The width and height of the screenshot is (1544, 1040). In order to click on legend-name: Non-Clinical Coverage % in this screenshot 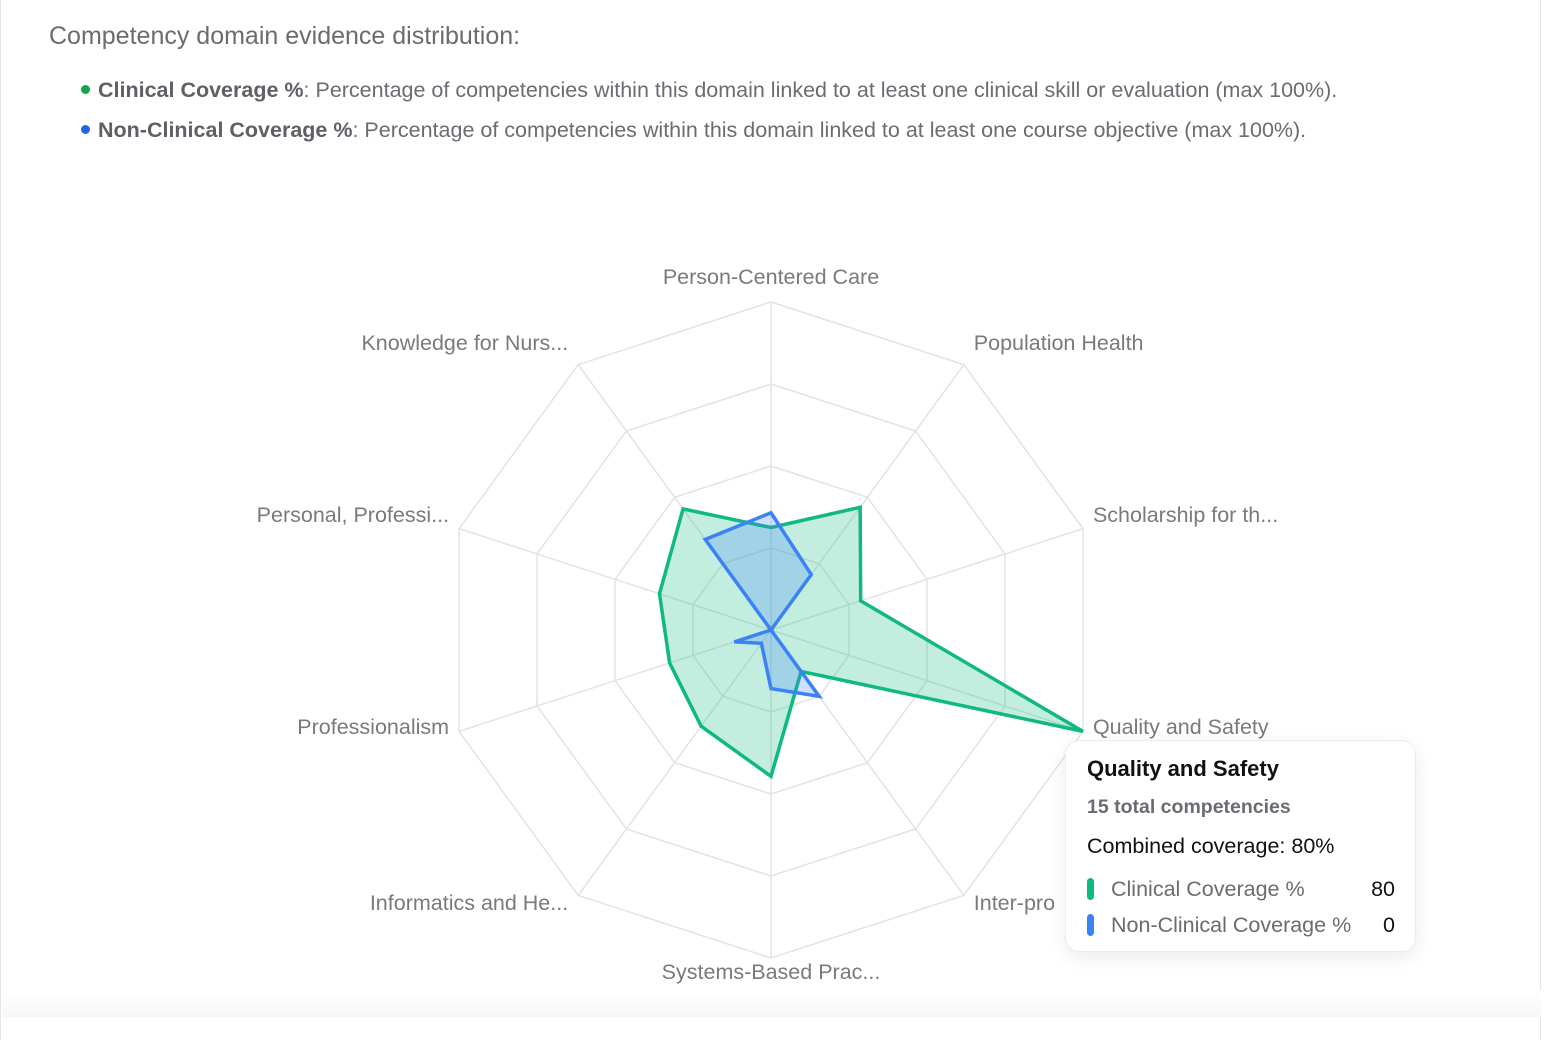, I will do `click(225, 130)`.